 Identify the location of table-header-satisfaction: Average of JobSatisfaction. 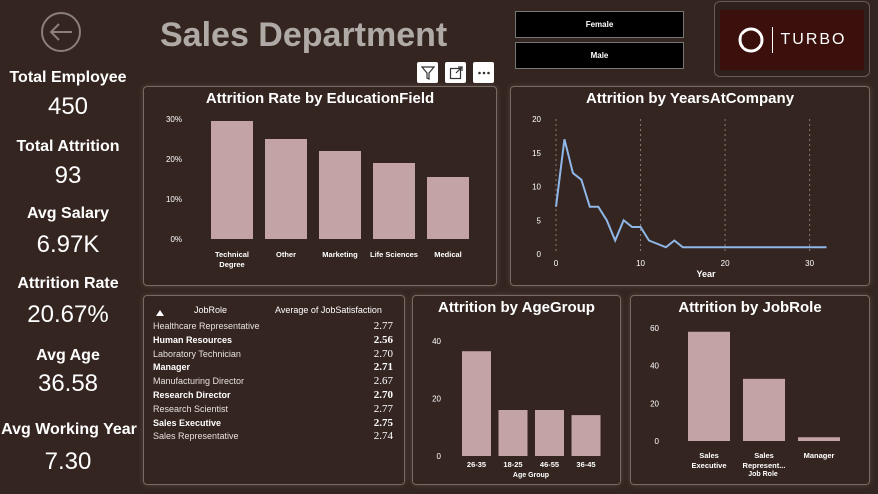
(328, 310).